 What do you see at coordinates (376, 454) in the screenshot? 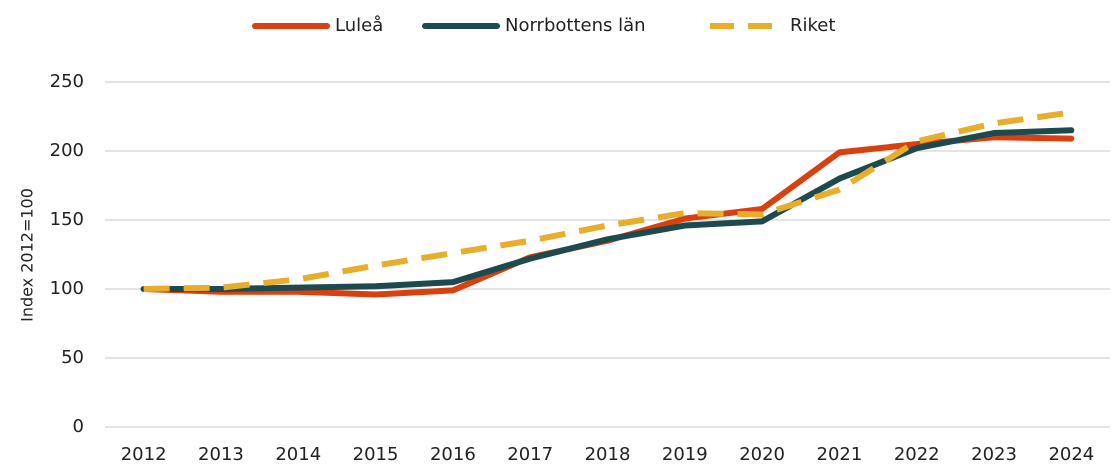
I see `x-tick-label: 2015` at bounding box center [376, 454].